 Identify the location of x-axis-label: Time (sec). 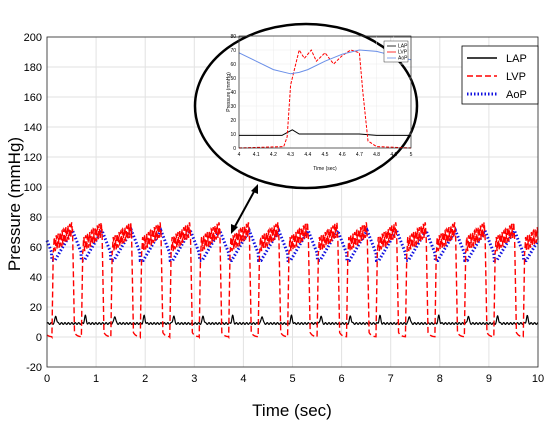
(292, 410).